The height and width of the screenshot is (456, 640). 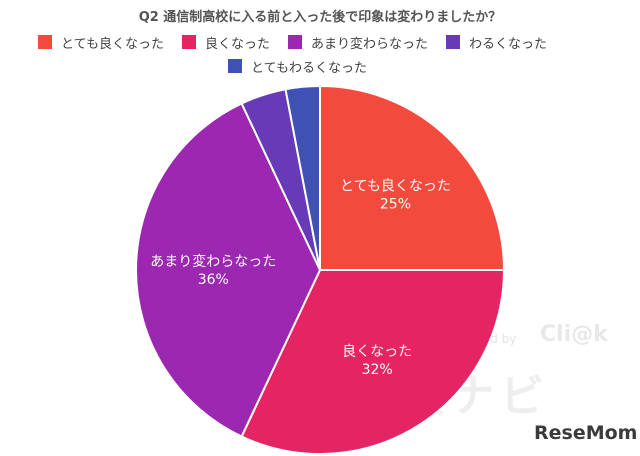 I want to click on legend-item: とてもわるくなった, so click(x=297, y=66).